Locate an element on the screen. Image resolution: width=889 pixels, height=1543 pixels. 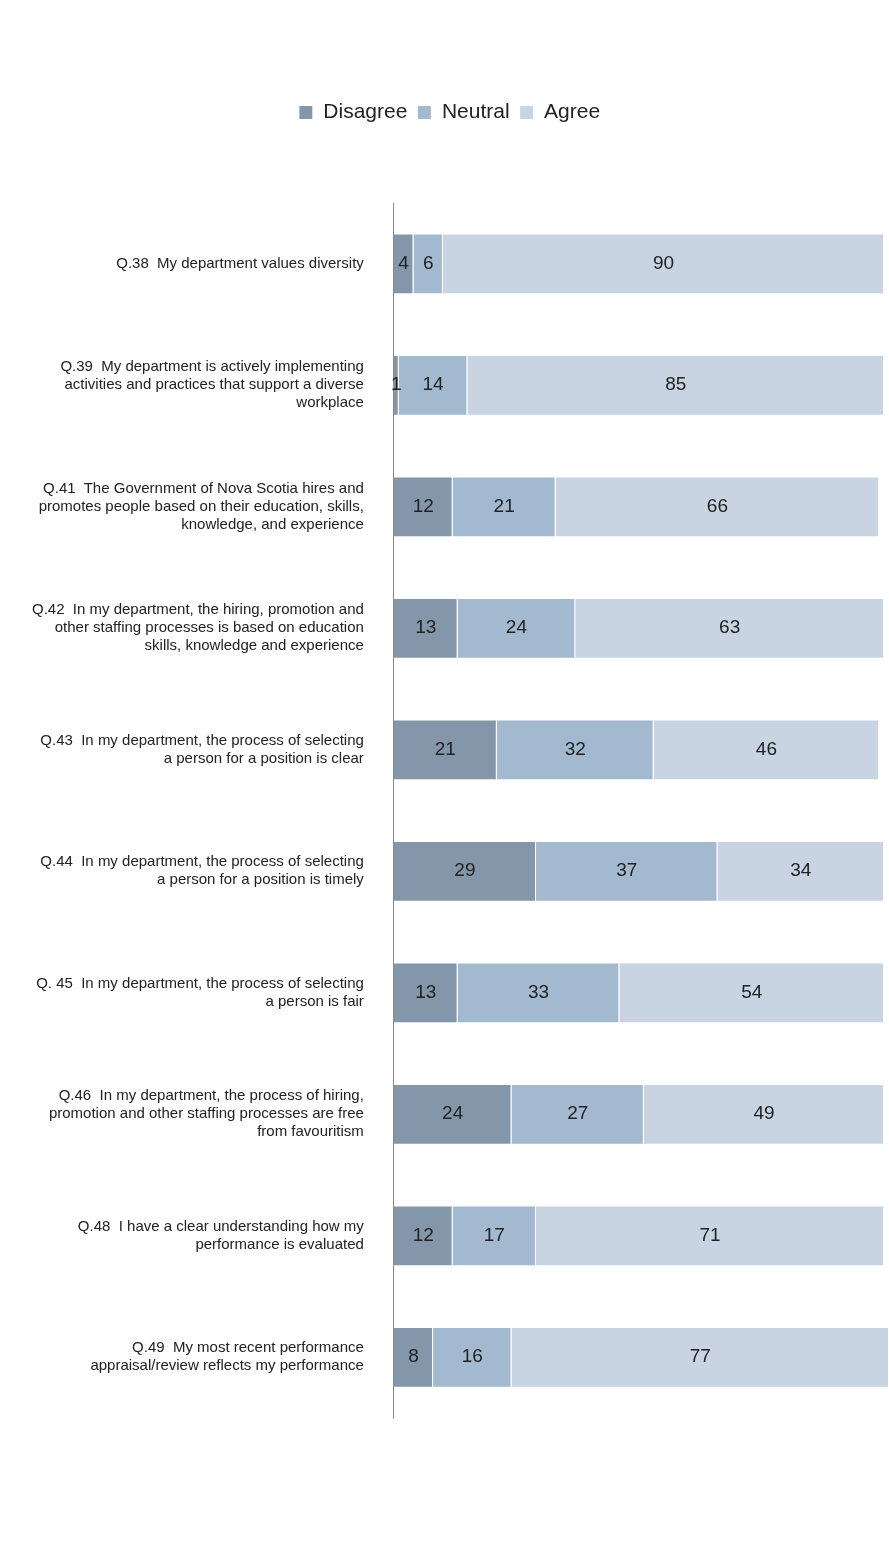
data-label: 27 is located at coordinates (578, 1113).